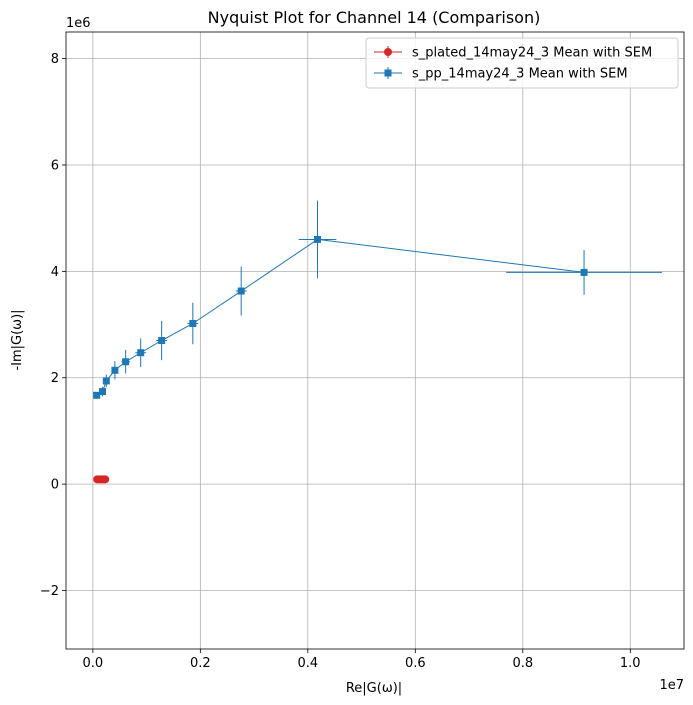 The height and width of the screenshot is (705, 693). What do you see at coordinates (55, 485) in the screenshot?
I see `y-tick-label: 0` at bounding box center [55, 485].